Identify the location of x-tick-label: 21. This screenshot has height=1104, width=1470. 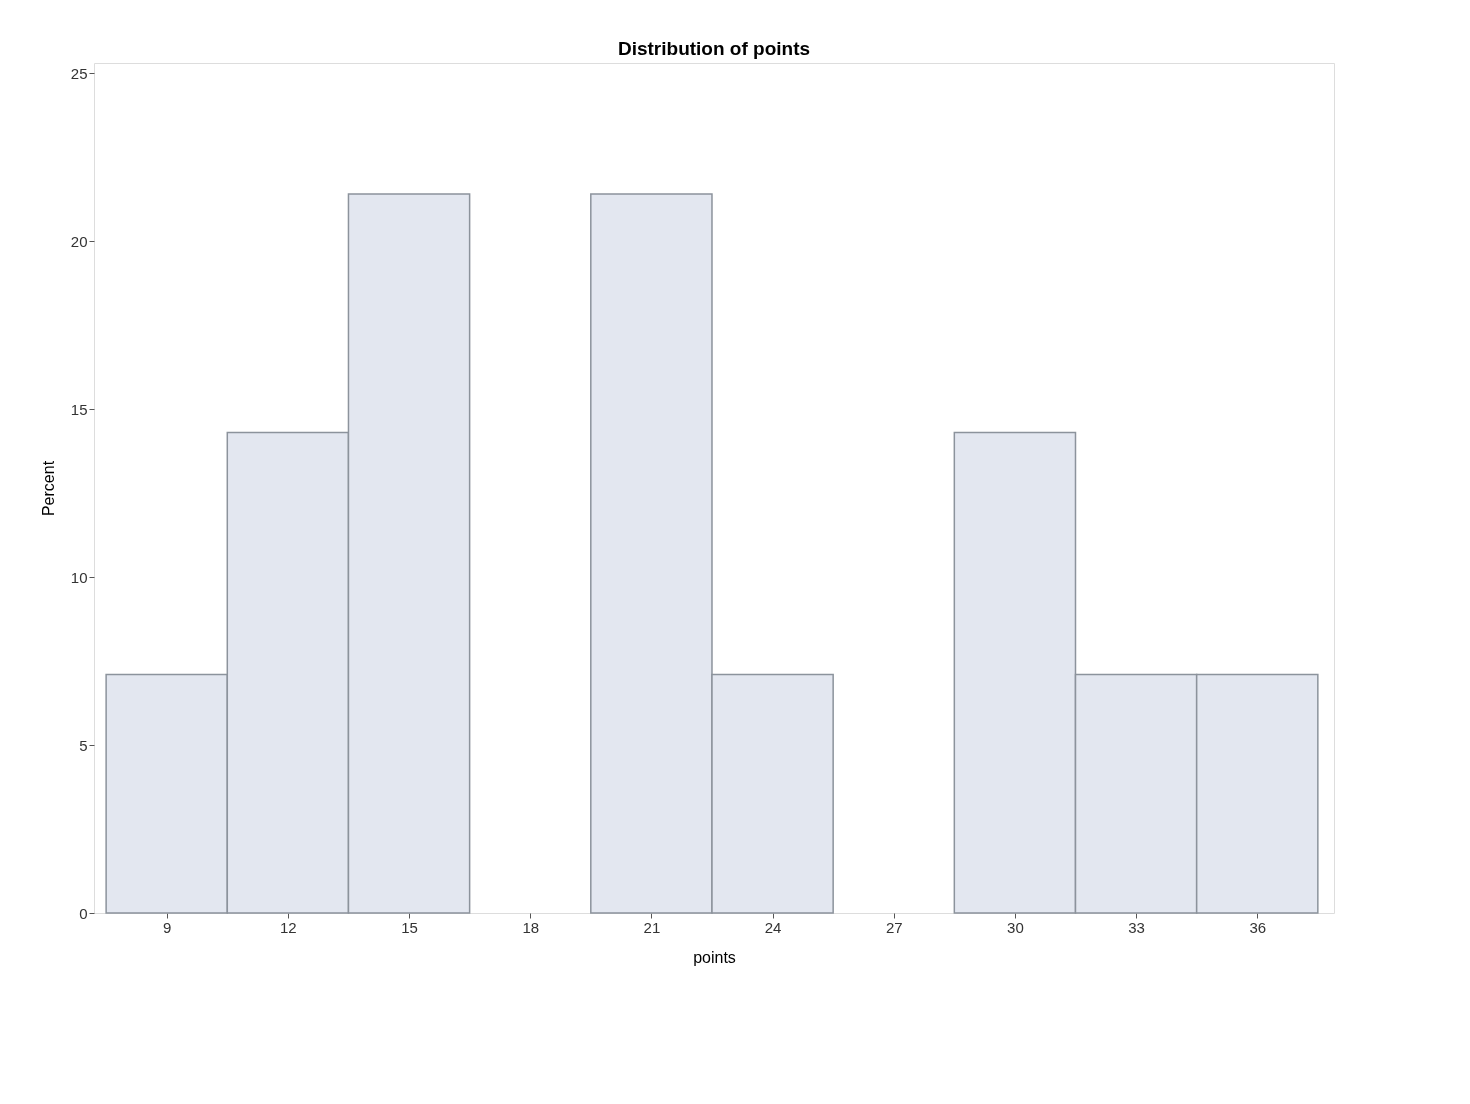
(652, 927).